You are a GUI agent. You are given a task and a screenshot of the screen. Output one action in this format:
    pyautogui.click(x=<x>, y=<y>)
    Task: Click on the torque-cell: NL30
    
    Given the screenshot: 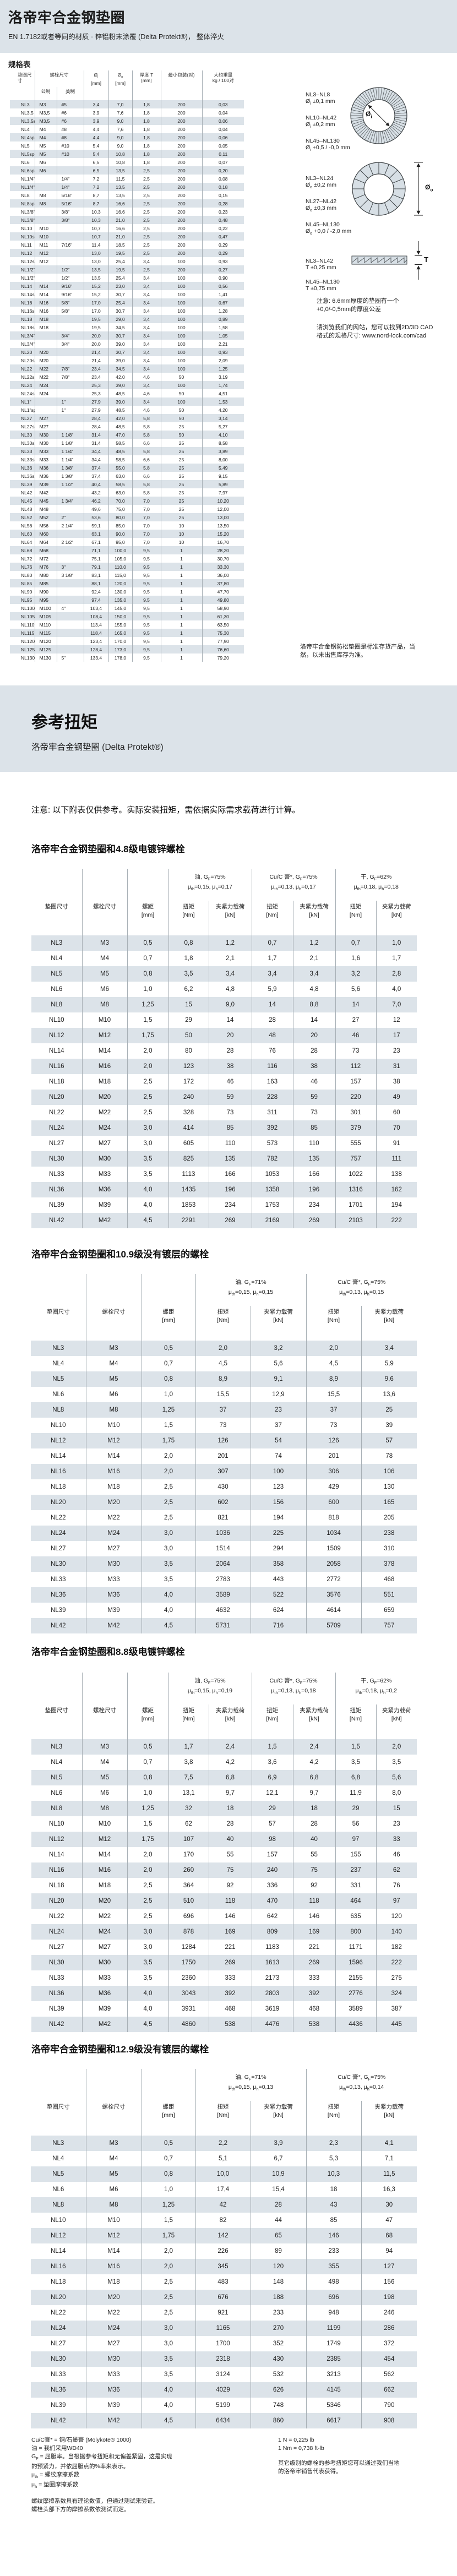 What is the action you would take?
    pyautogui.click(x=57, y=1962)
    